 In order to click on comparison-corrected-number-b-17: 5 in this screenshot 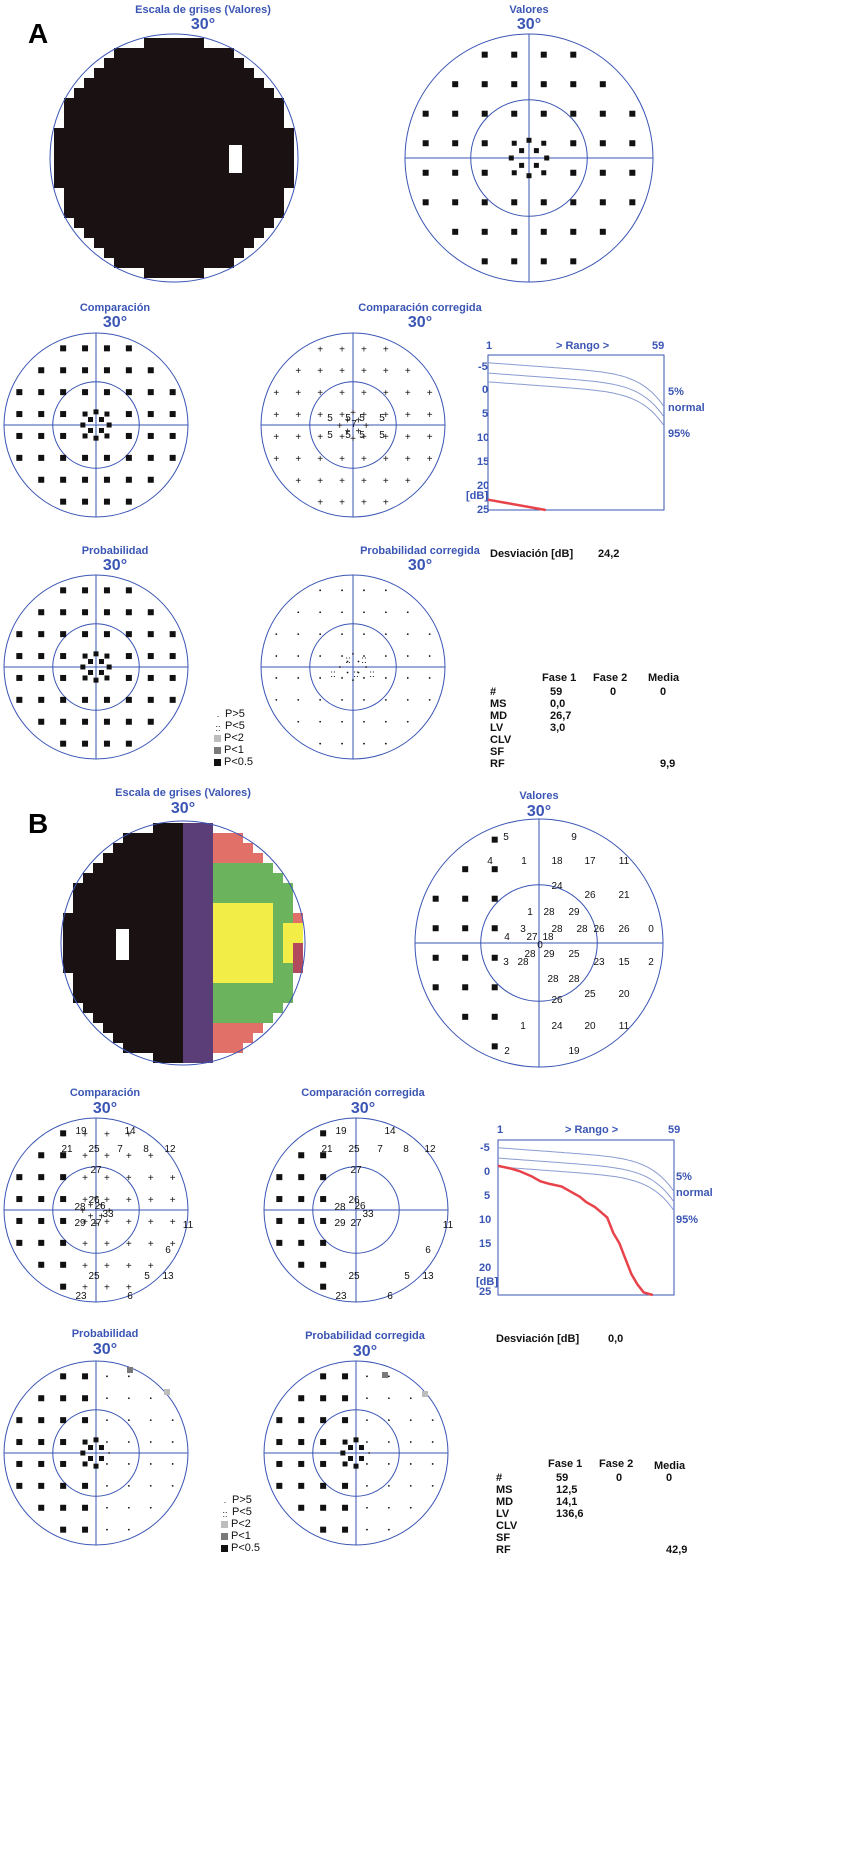, I will do `click(407, 1276)`.